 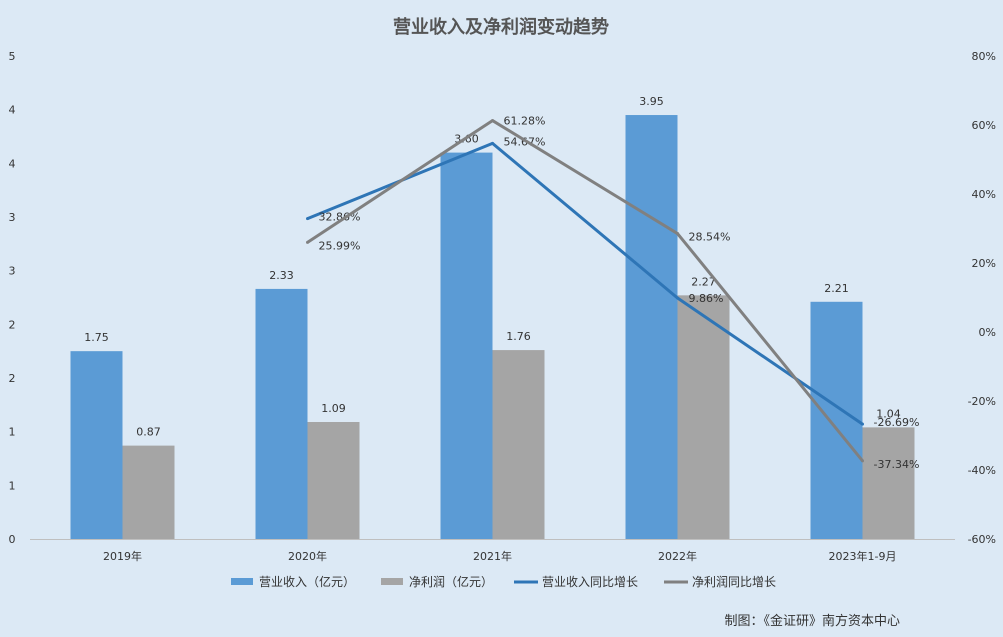 I want to click on line-data-label: -26.69%, so click(x=897, y=422).